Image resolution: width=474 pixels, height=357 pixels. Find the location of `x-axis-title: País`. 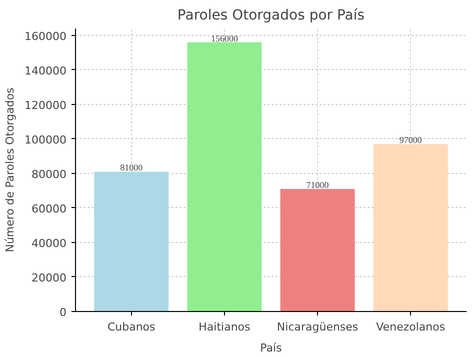

x-axis-title: País is located at coordinates (271, 348).